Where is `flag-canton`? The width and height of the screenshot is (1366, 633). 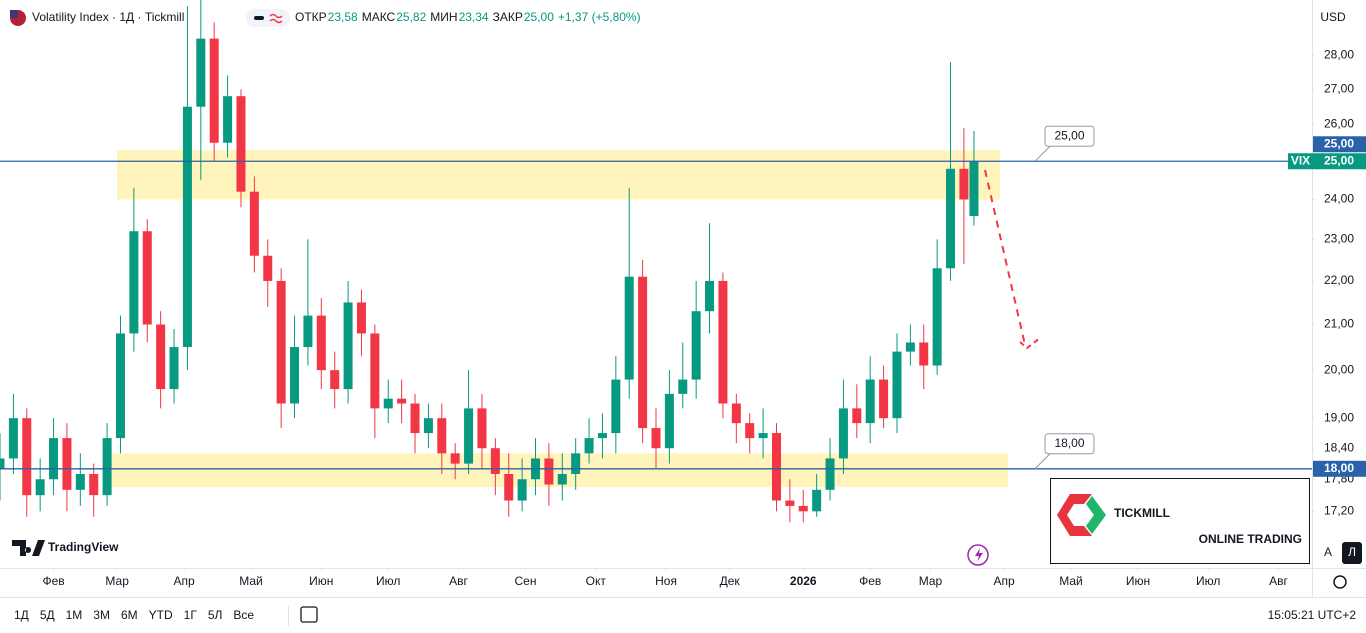 flag-canton is located at coordinates (14, 14).